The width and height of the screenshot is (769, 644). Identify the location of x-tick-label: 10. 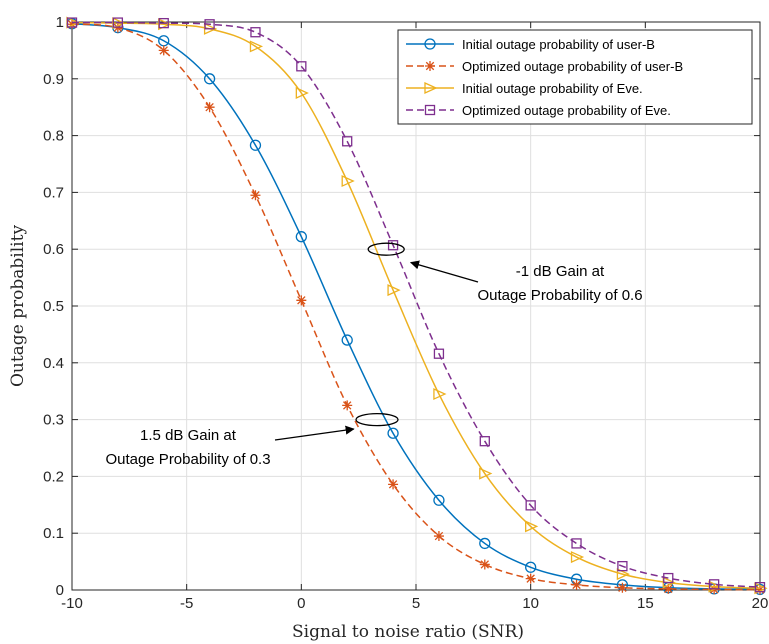
(530, 603).